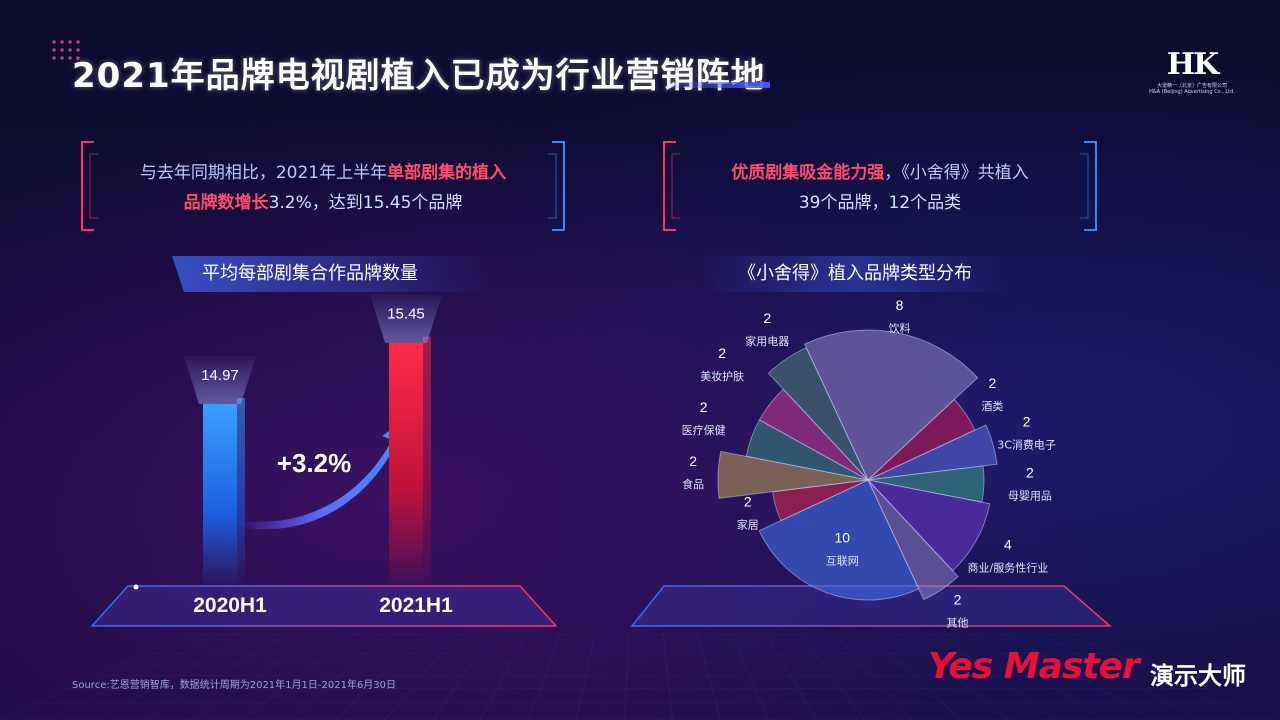 This screenshot has width=1280, height=720. What do you see at coordinates (324, 606) in the screenshot?
I see `bar-chart-platform` at bounding box center [324, 606].